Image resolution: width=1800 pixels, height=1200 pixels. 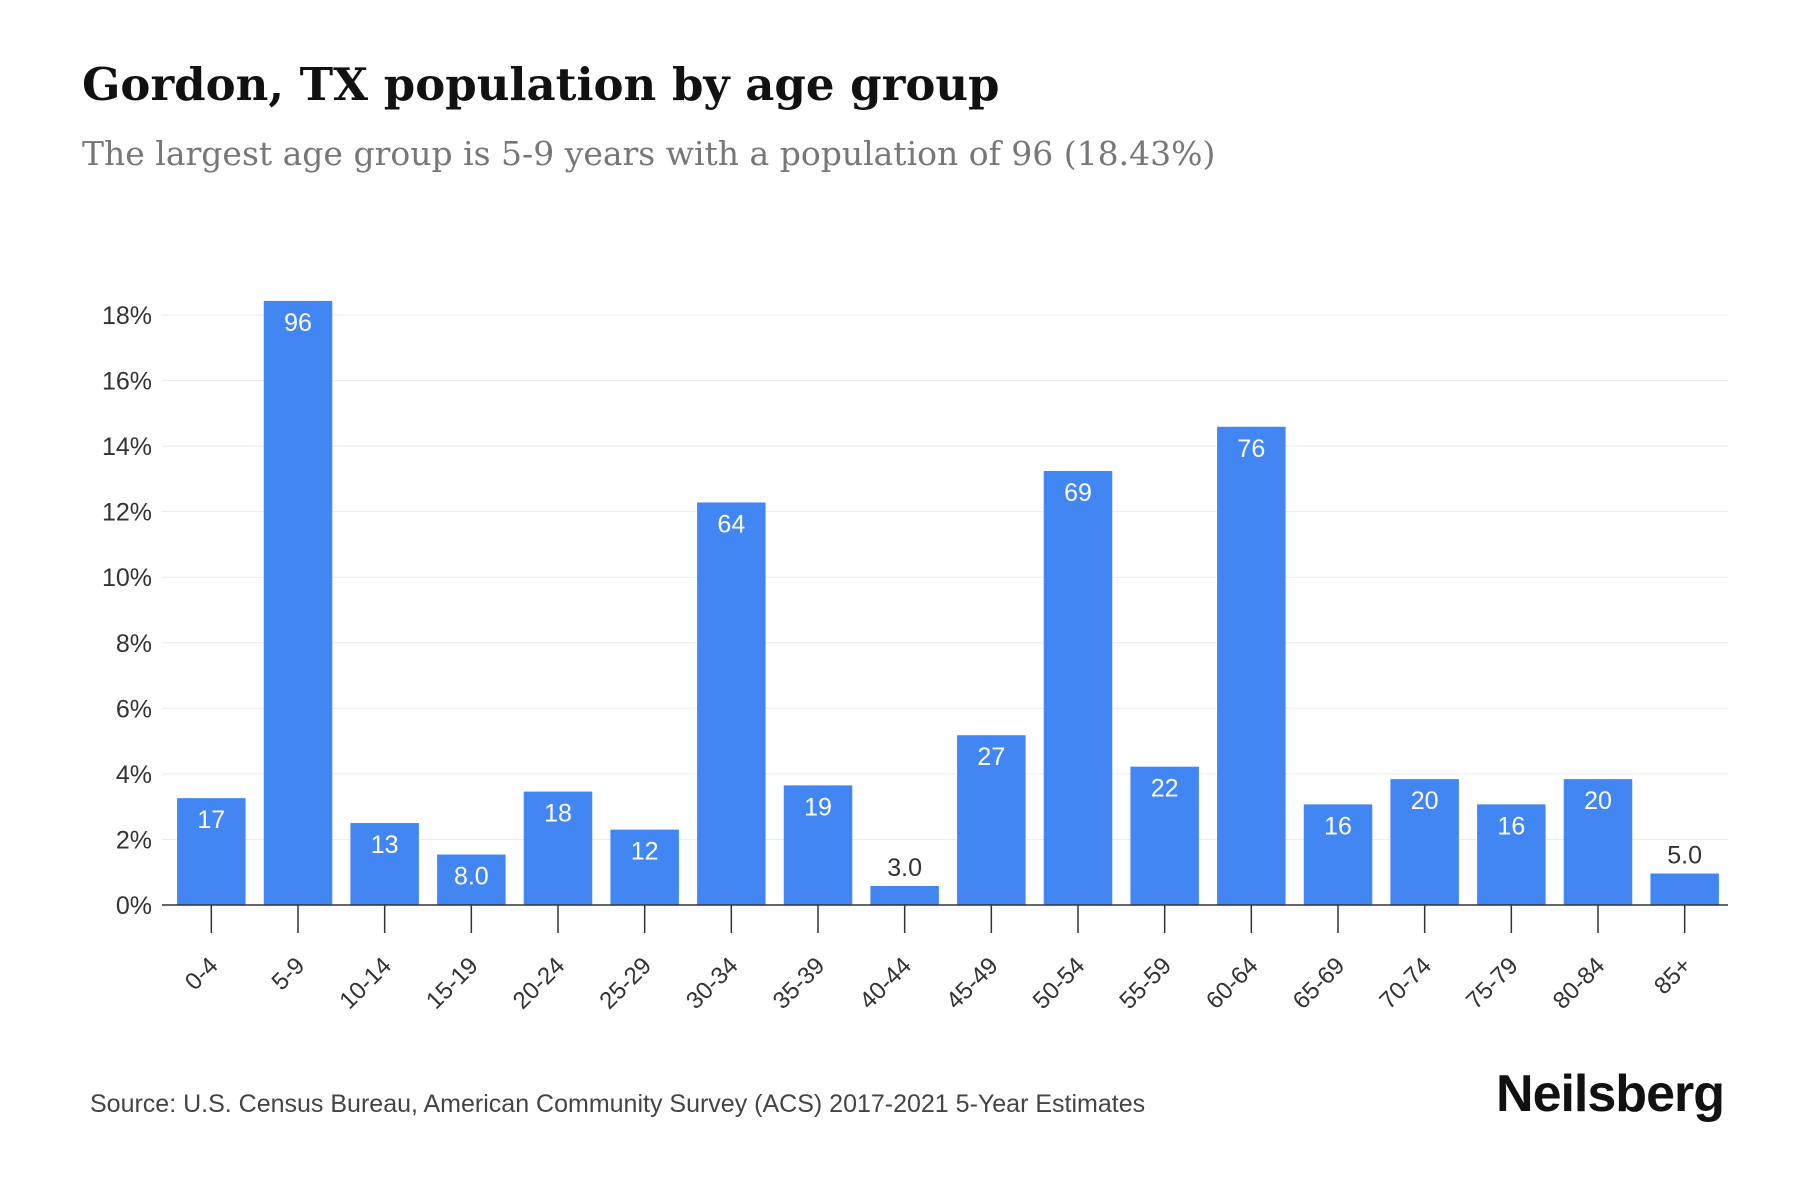 I want to click on x-tick-label: 10-14, so click(x=365, y=983).